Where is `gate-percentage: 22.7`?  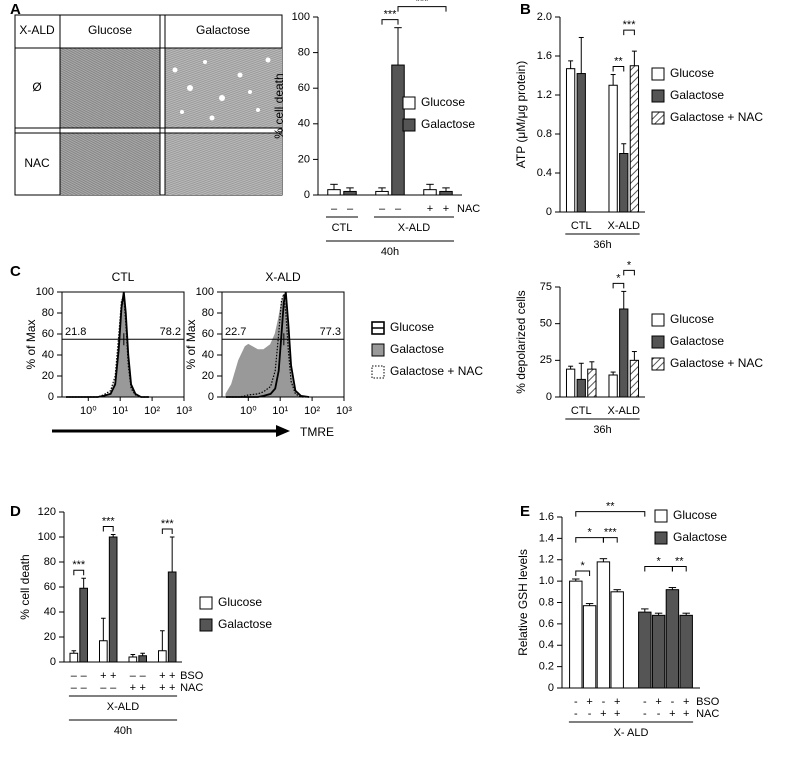 gate-percentage: 22.7 is located at coordinates (235, 332).